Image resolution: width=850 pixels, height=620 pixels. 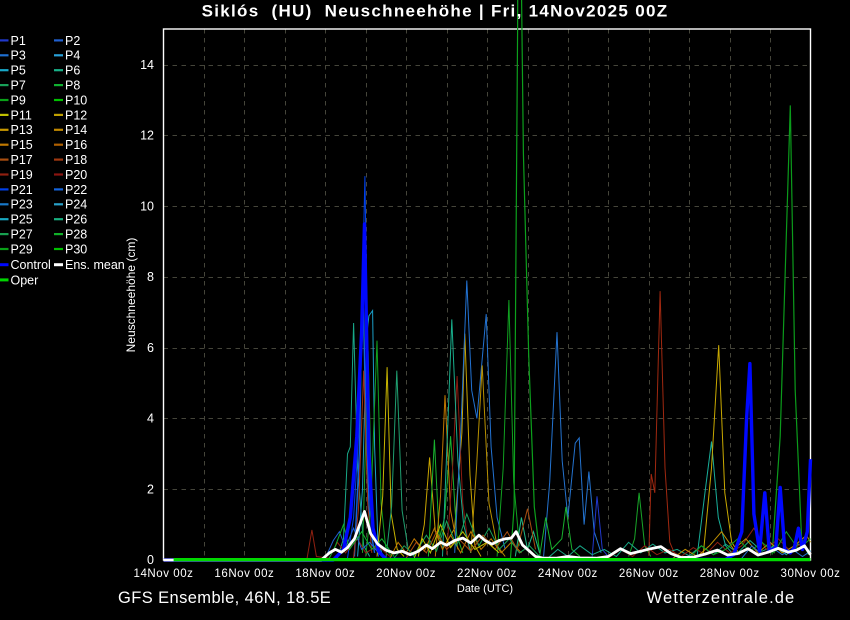 I want to click on svg-text: 2, so click(x=150, y=489).